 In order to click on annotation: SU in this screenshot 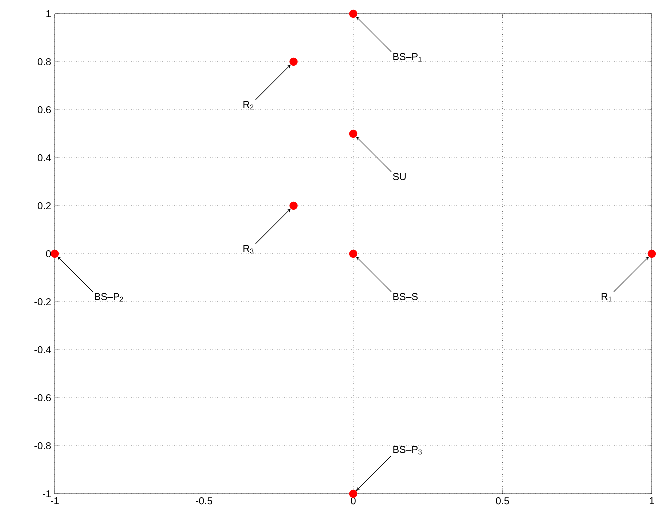, I will do `click(399, 176)`.